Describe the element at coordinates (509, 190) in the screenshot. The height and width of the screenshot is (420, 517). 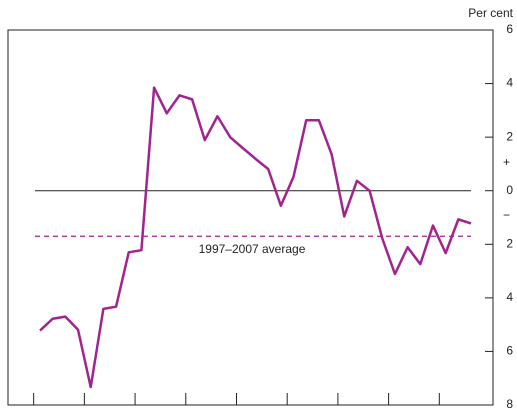
I see `y-tick-label: 0` at that location.